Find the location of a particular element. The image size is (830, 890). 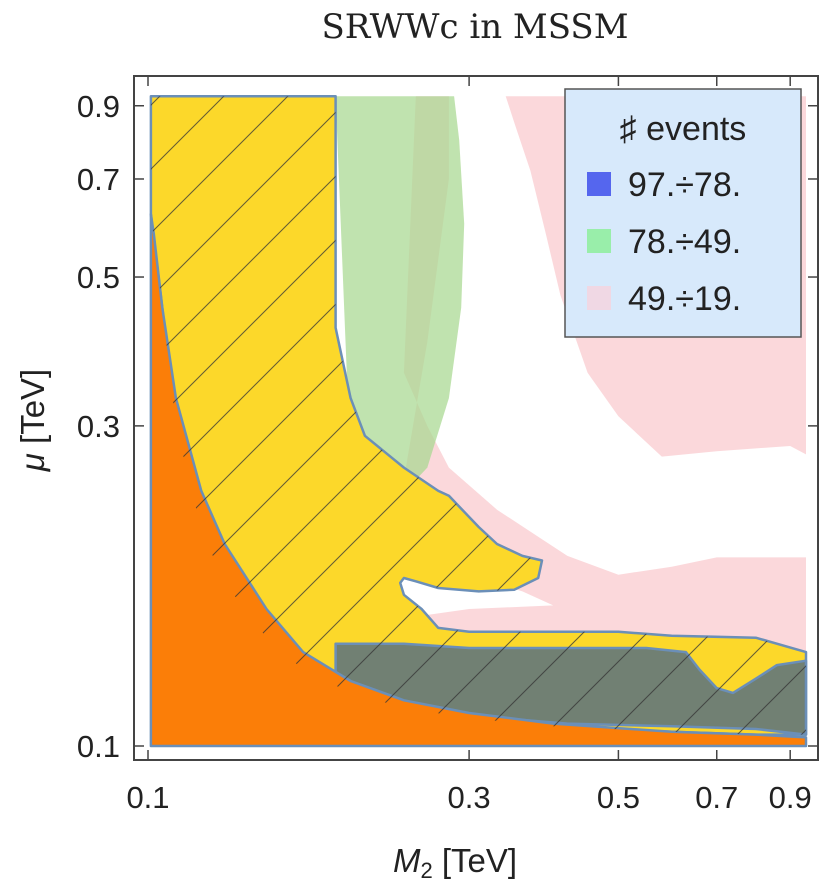

y-tick-label-3: 0.7 is located at coordinates (98, 179).